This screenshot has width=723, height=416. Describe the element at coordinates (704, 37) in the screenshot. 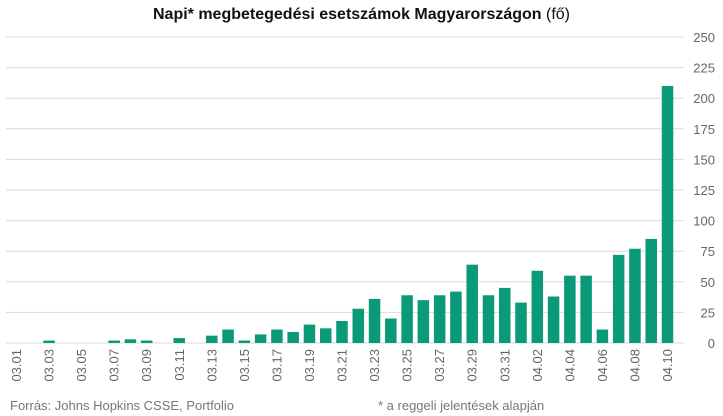

I see `y-tick-label: 250` at that location.